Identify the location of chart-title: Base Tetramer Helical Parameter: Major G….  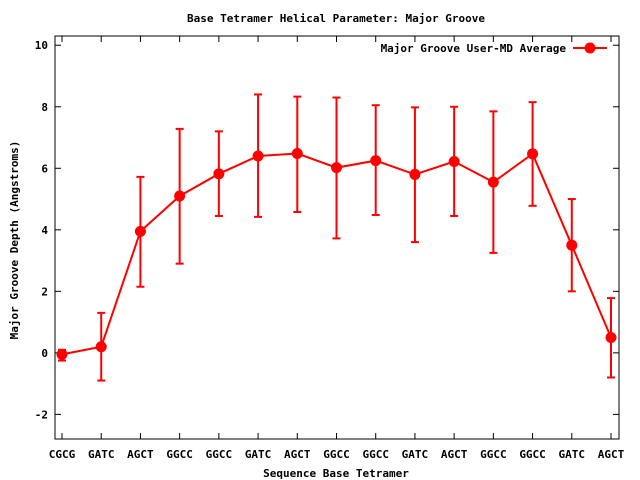
(336, 18).